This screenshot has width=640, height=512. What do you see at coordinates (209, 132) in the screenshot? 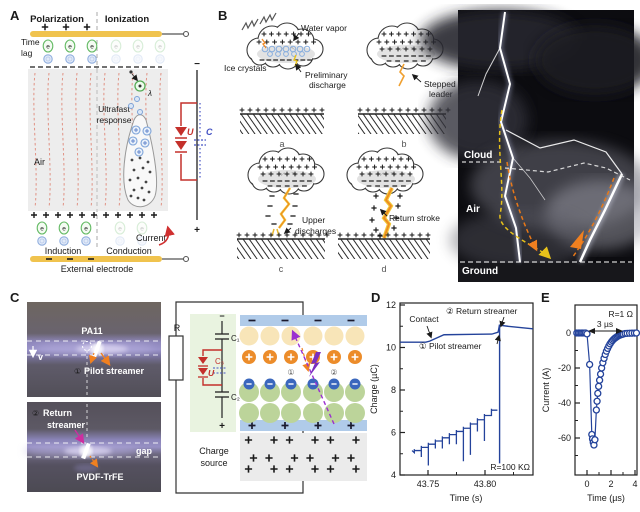
I see `capacitance-c-label: C` at bounding box center [209, 132].